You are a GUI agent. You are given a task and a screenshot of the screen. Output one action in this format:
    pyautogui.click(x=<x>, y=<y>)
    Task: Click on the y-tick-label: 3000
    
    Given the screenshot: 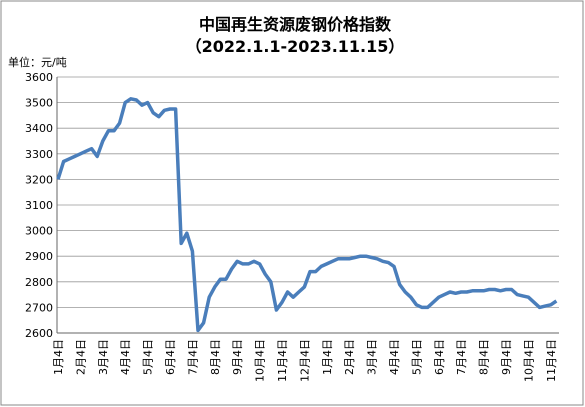 What is the action you would take?
    pyautogui.click(x=39, y=231)
    